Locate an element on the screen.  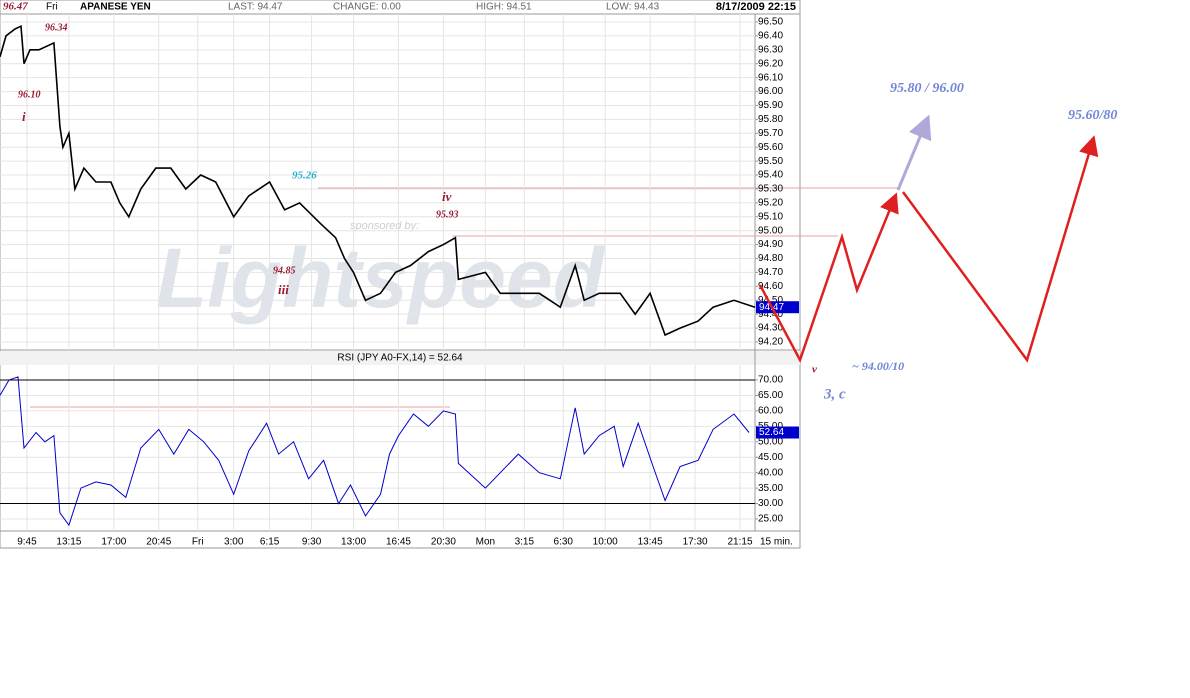
x-tick-label: 13:15 is located at coordinates (68, 542).